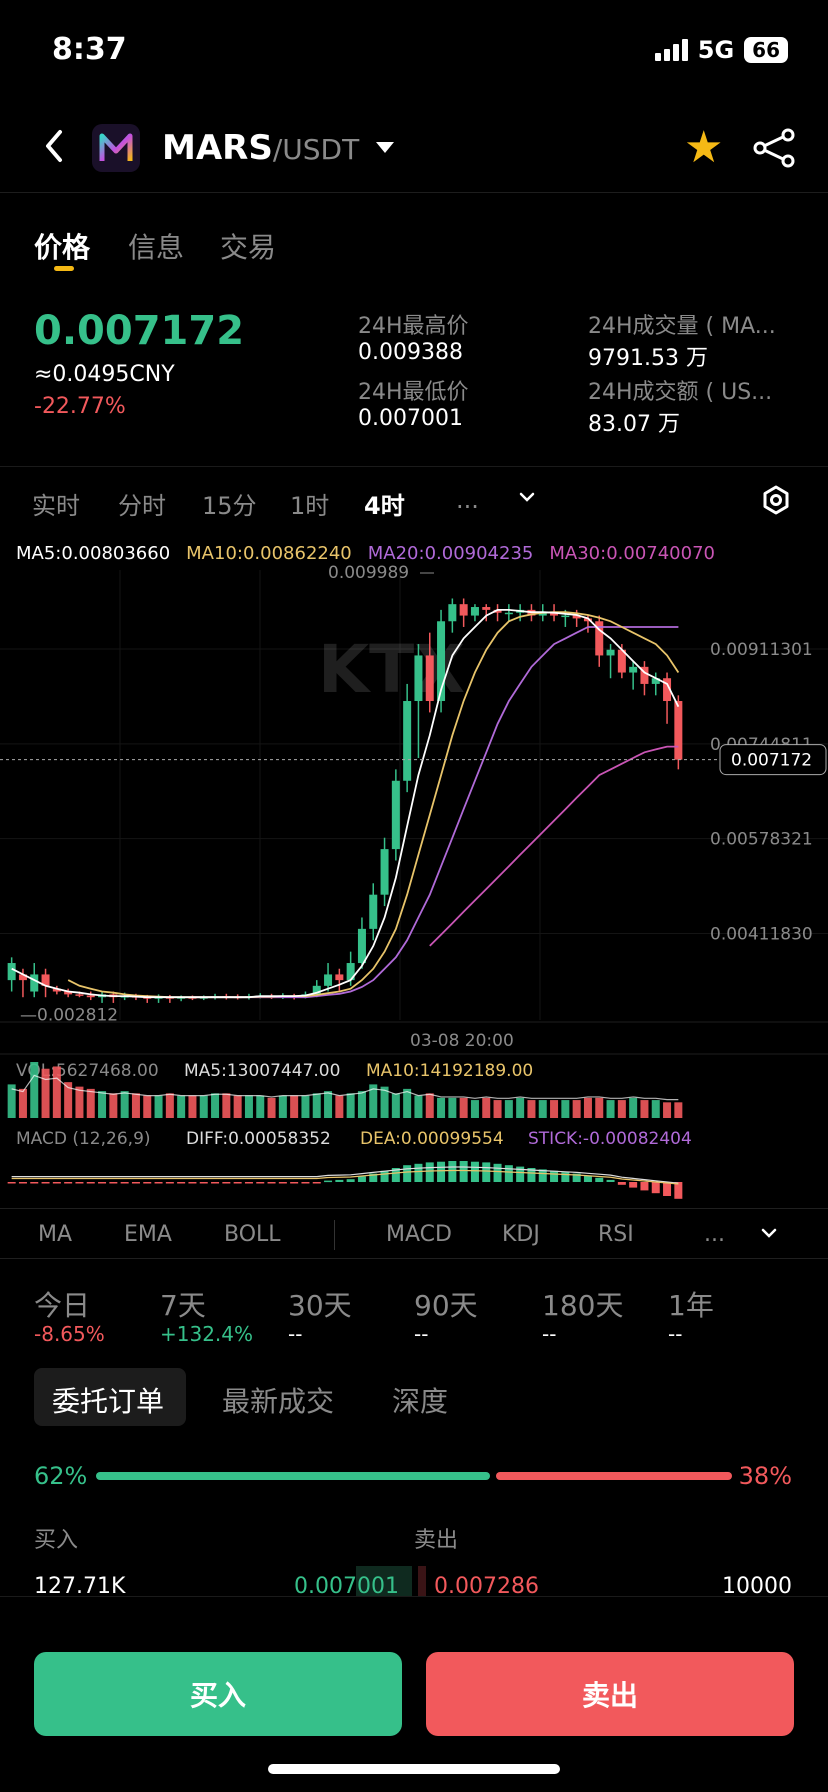 The image size is (828, 1792). I want to click on period-30d: 30天, so click(320, 1305).